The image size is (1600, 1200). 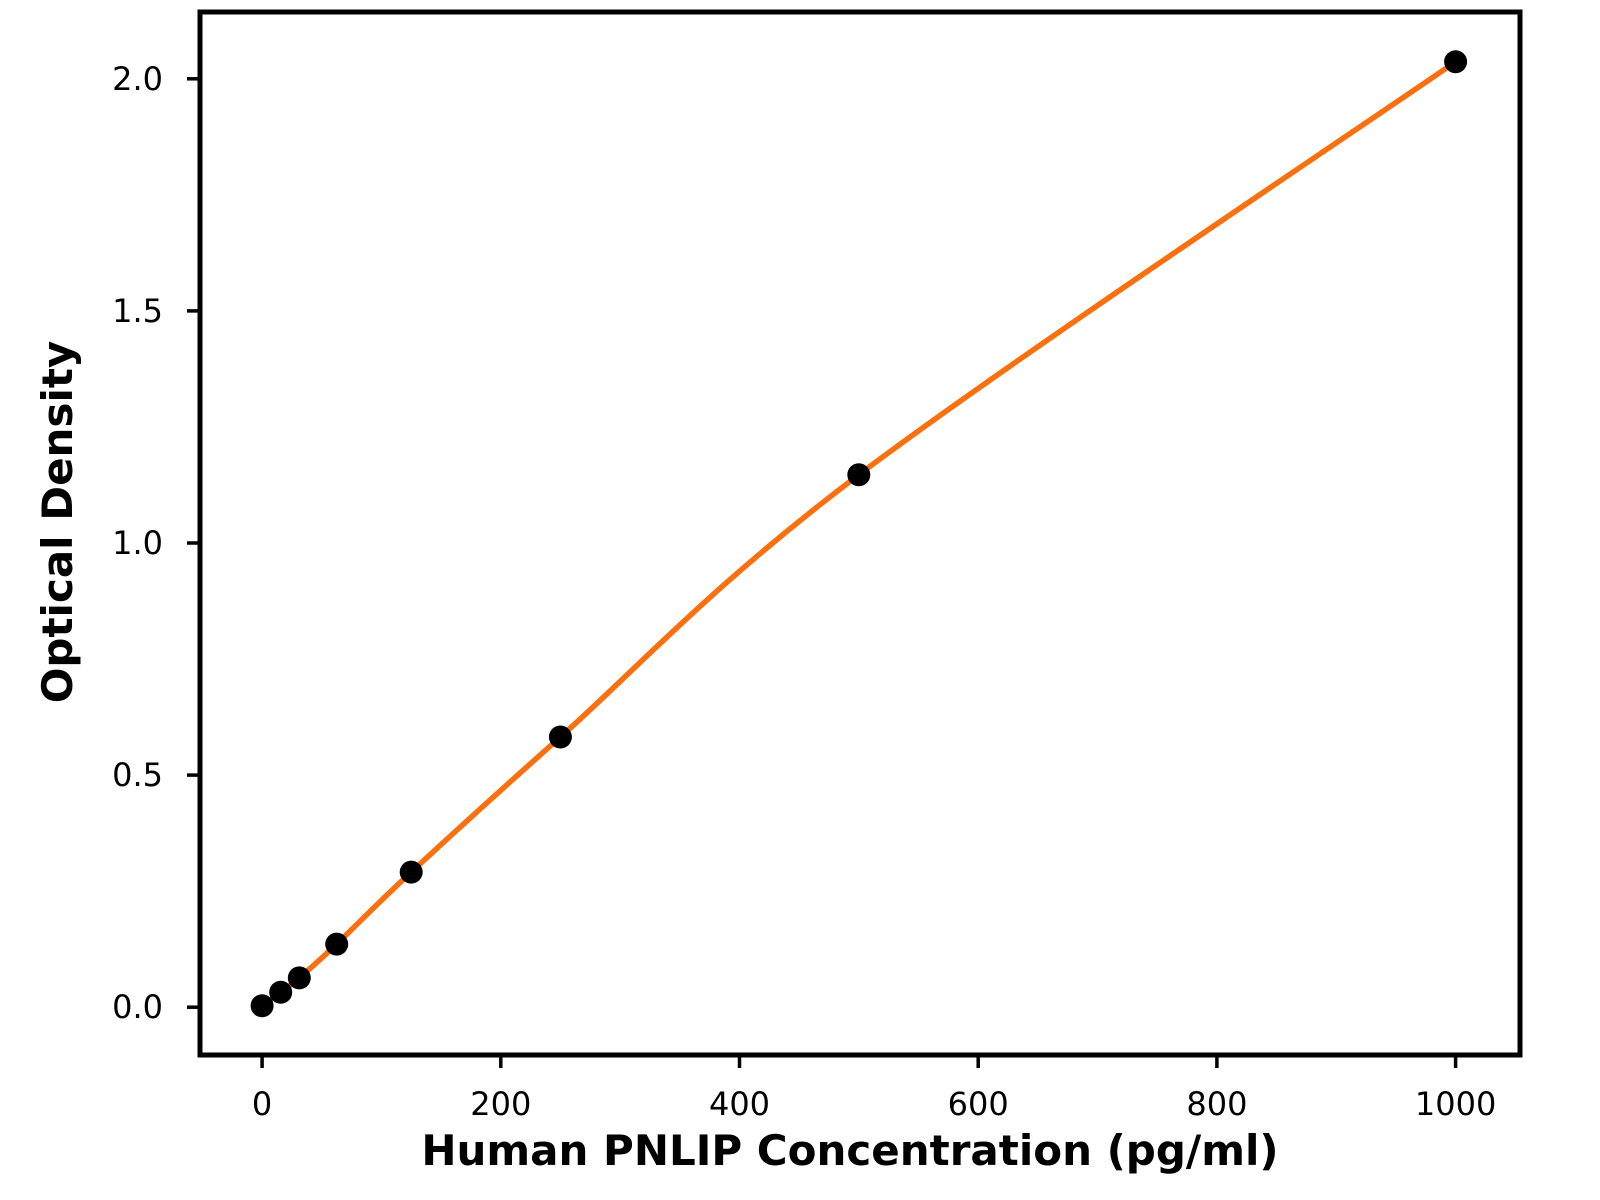 I want to click on x-tick-label: 600, so click(x=978, y=1104).